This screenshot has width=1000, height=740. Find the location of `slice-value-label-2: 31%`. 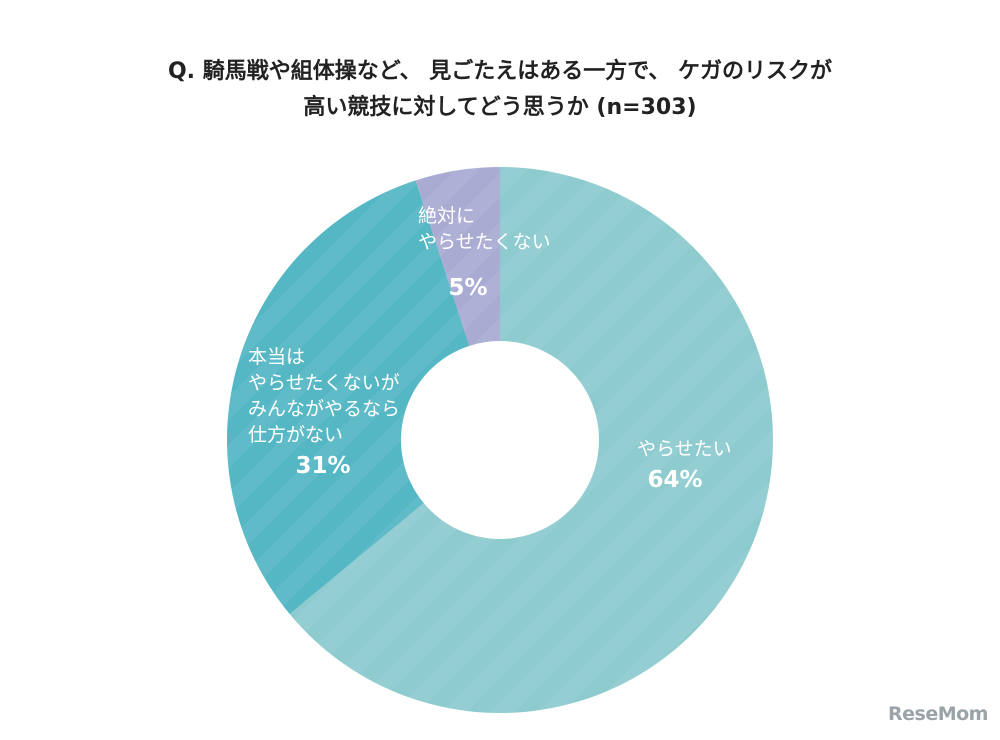

slice-value-label-2: 31% is located at coordinates (322, 466).